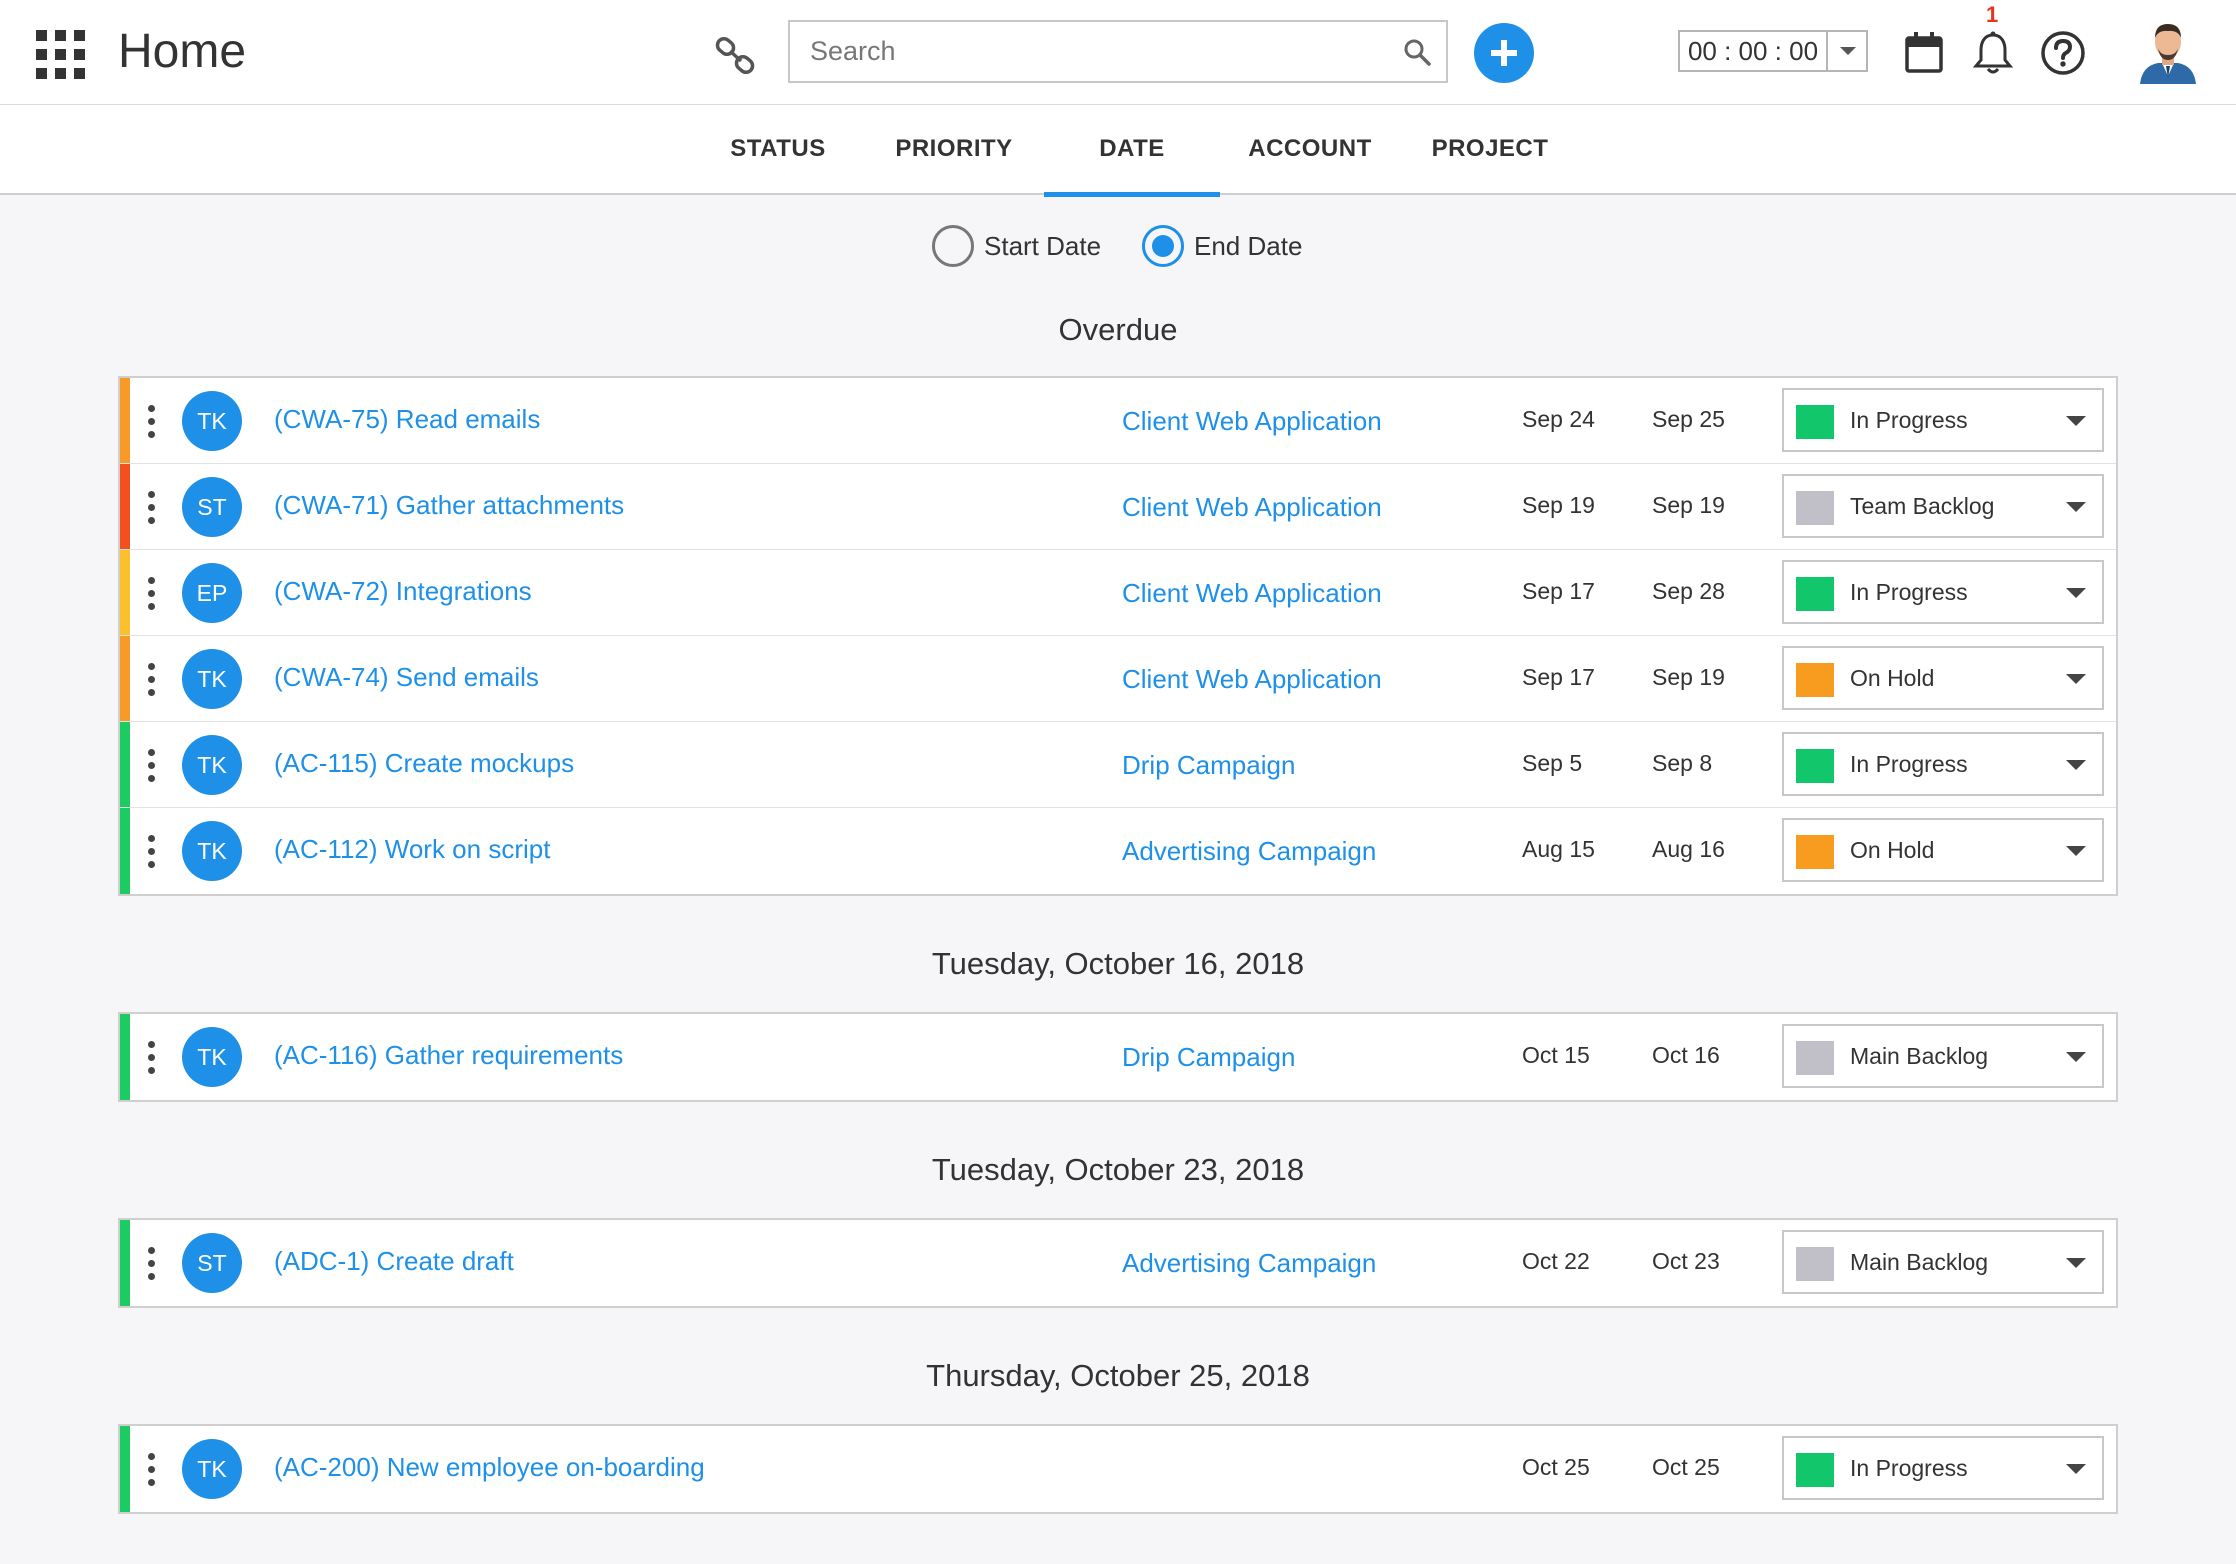 The image size is (2236, 1564). I want to click on tab-priority: PRIORITY, so click(954, 148).